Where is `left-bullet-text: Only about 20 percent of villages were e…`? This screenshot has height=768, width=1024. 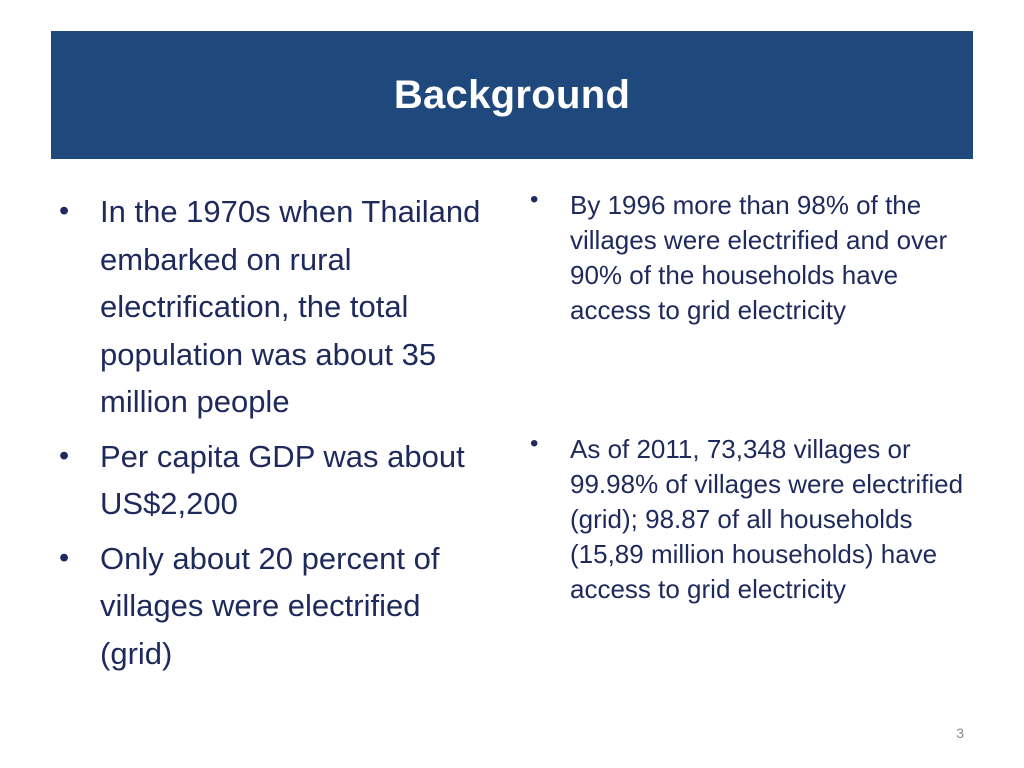 left-bullet-text: Only about 20 percent of villages were e… is located at coordinates (270, 605).